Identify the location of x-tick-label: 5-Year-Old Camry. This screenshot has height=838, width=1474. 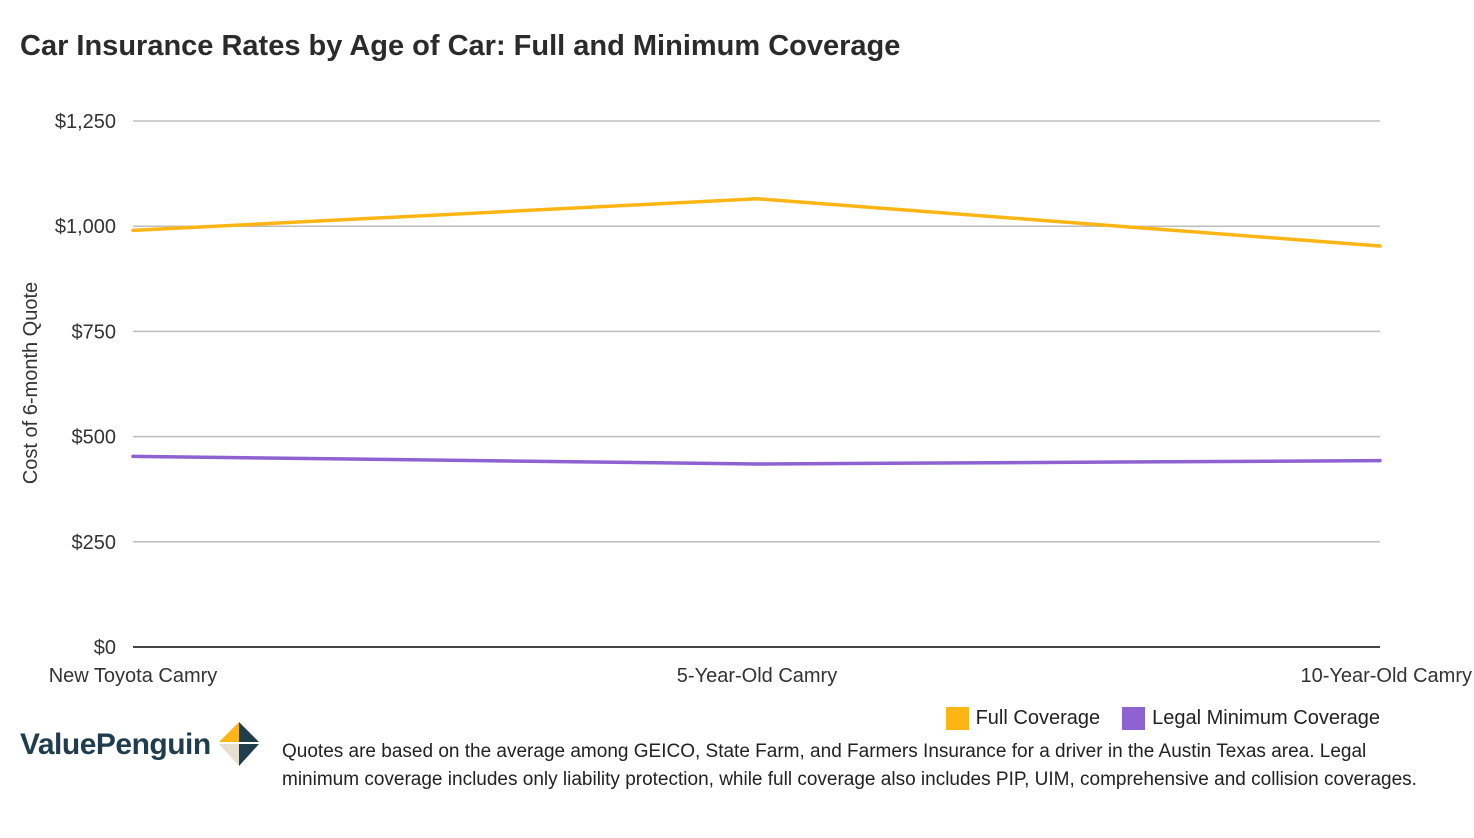
(757, 676).